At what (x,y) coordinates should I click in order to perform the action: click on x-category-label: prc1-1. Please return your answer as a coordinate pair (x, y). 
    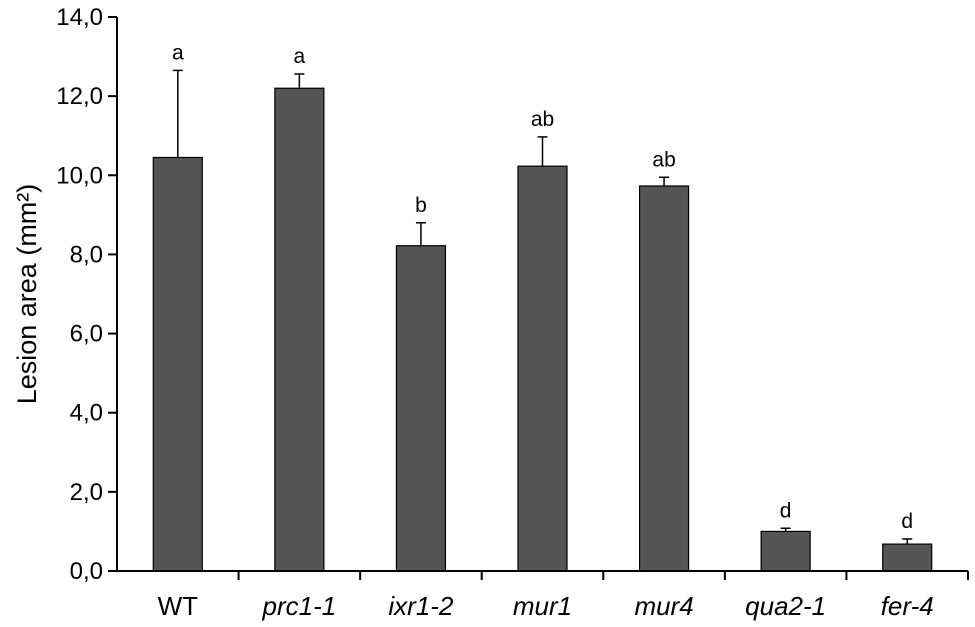
    Looking at the image, I should click on (299, 606).